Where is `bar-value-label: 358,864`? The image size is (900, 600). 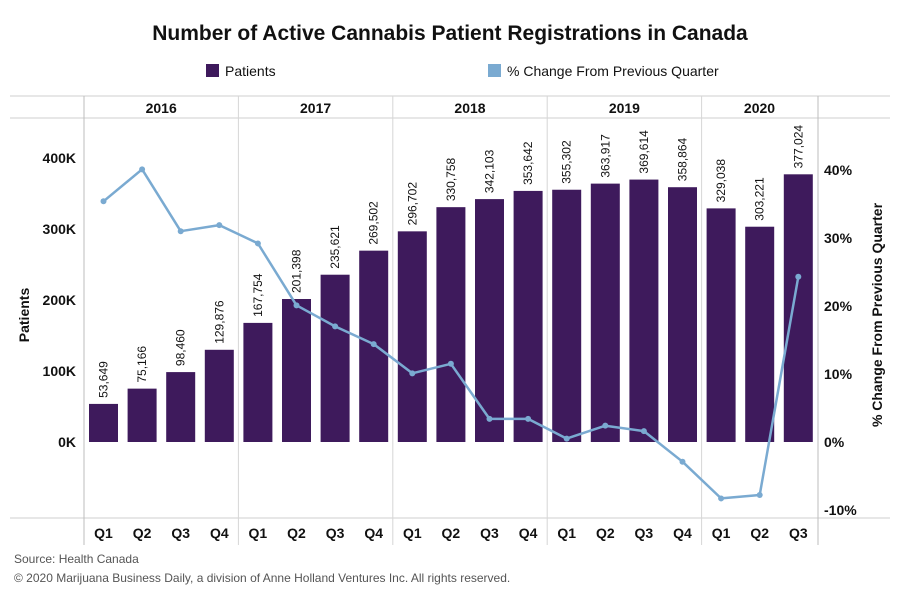
bar-value-label: 358,864 is located at coordinates (683, 160).